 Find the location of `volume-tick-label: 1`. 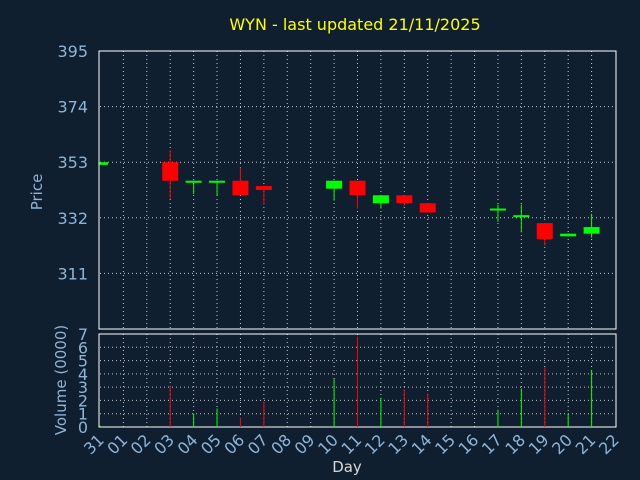

volume-tick-label: 1 is located at coordinates (83, 414).